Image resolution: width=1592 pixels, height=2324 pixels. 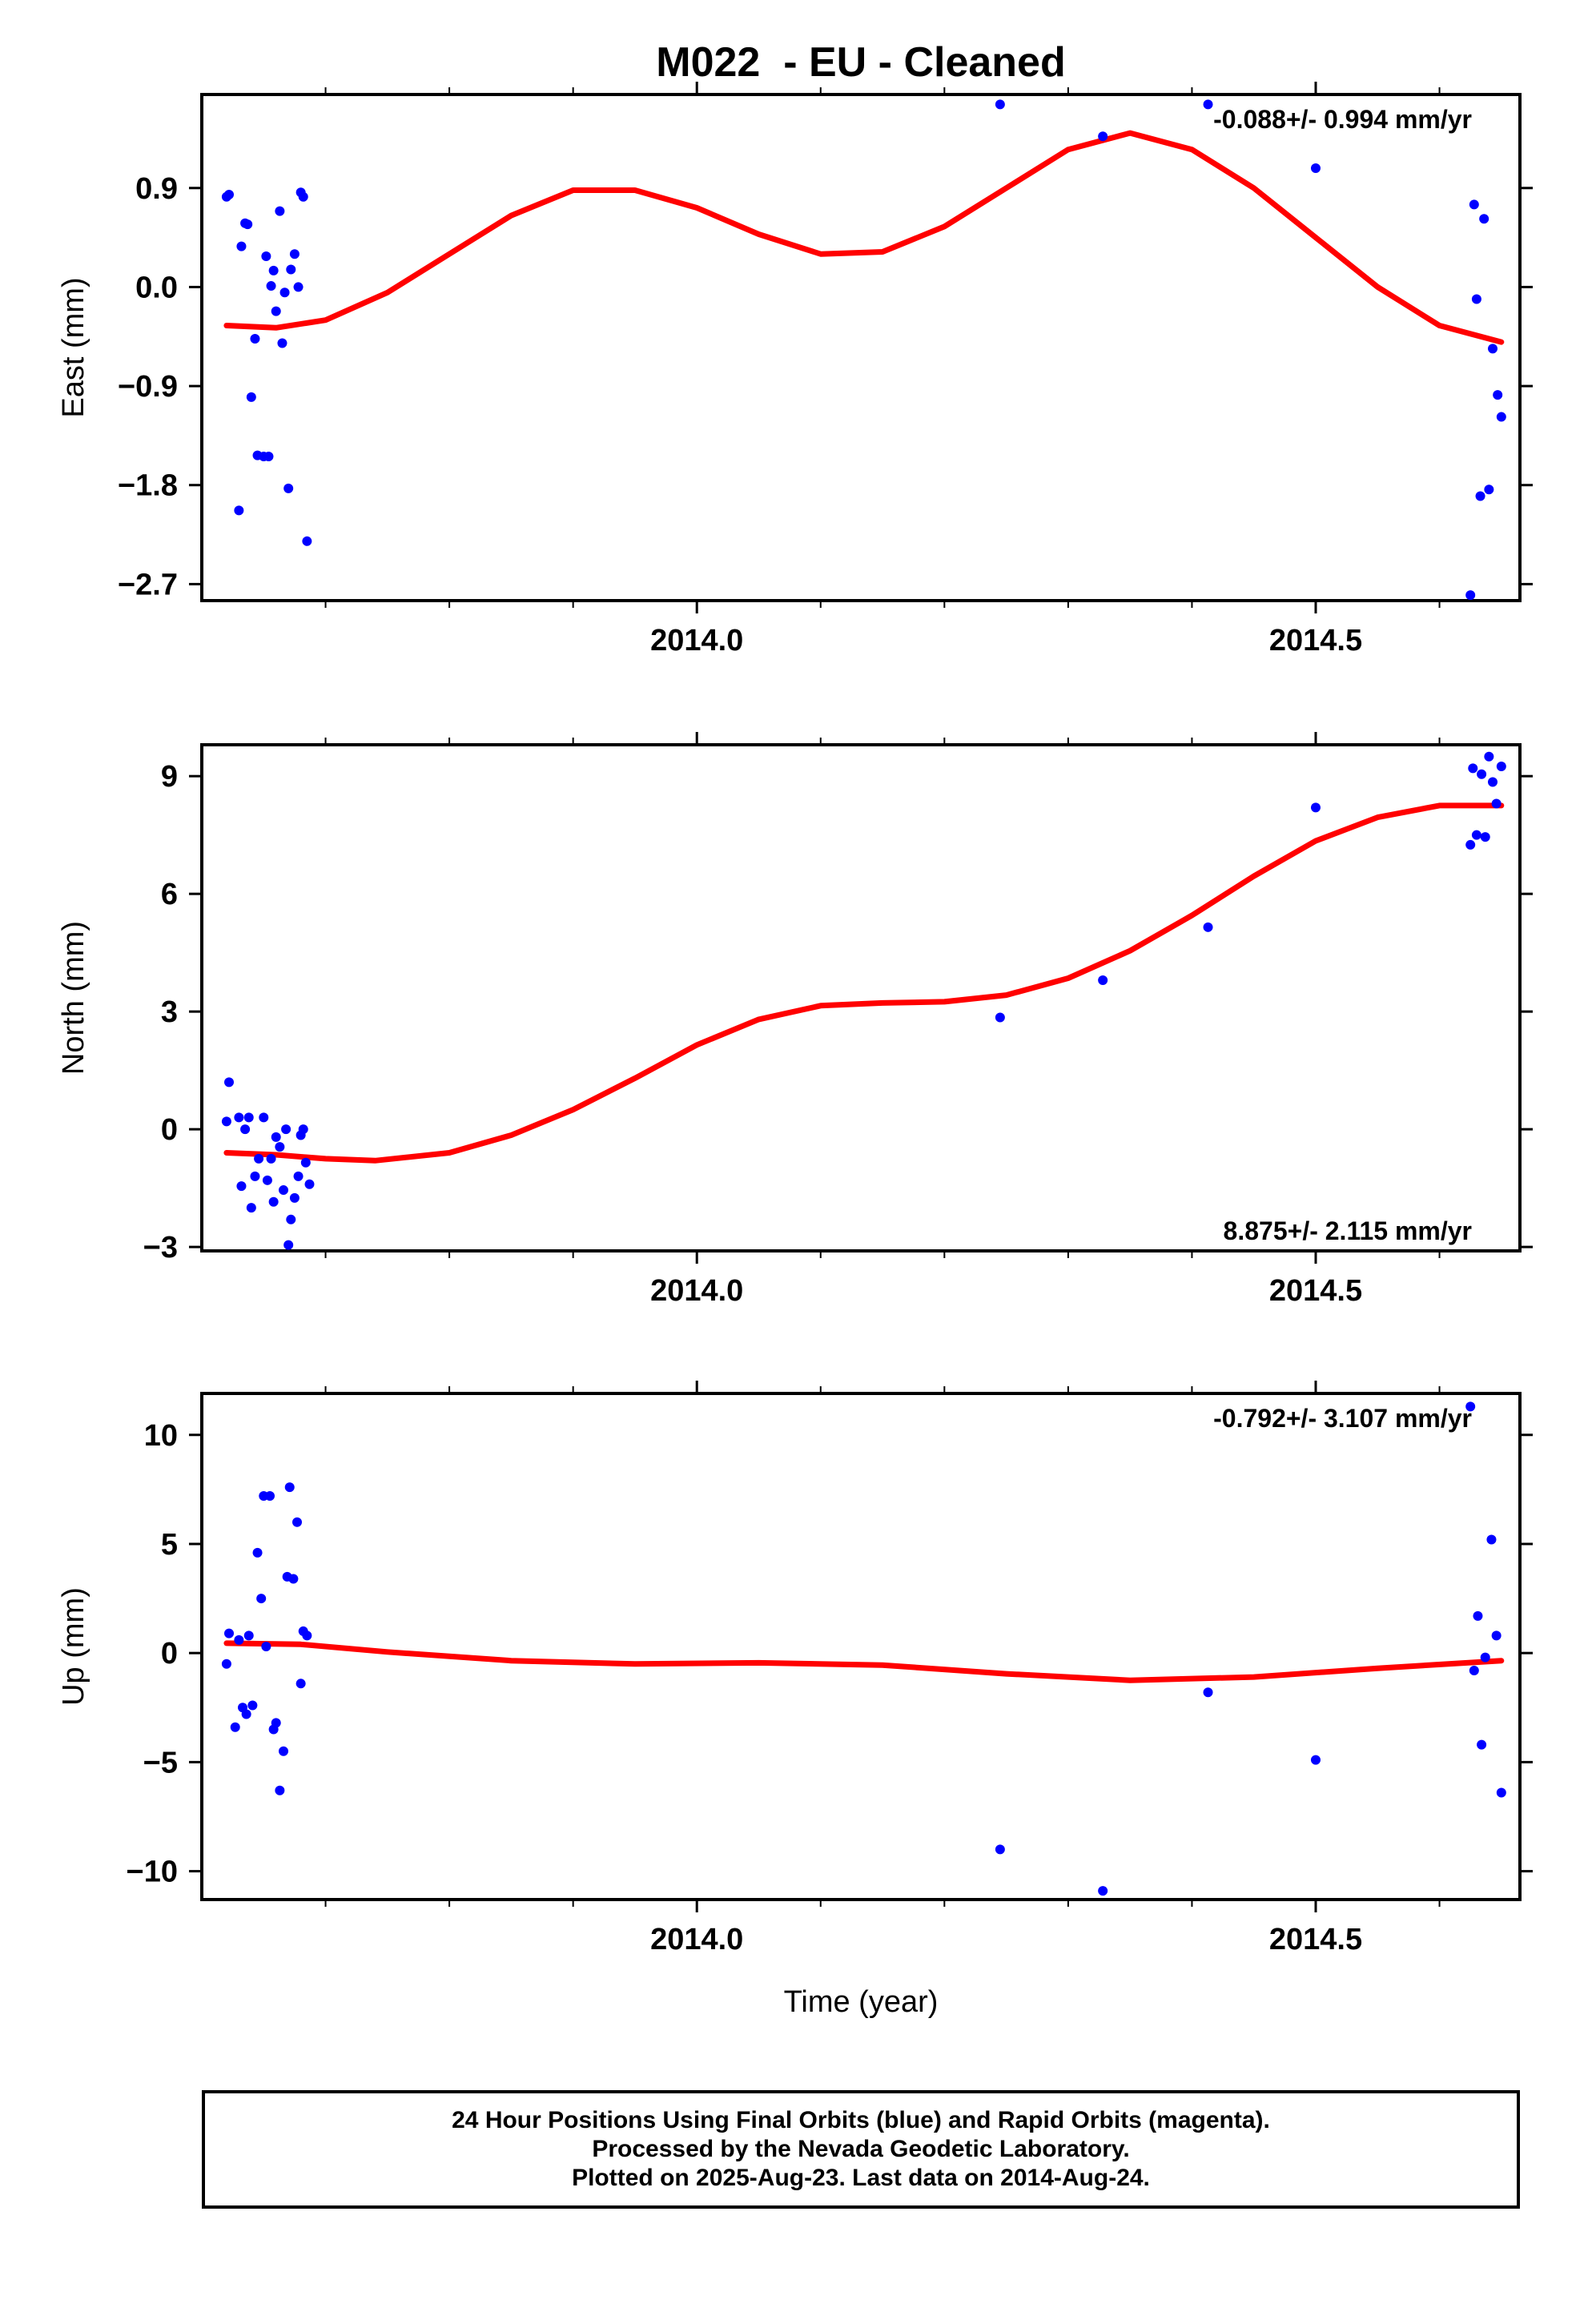 I want to click on y-tick-label: −2.7, so click(x=148, y=584).